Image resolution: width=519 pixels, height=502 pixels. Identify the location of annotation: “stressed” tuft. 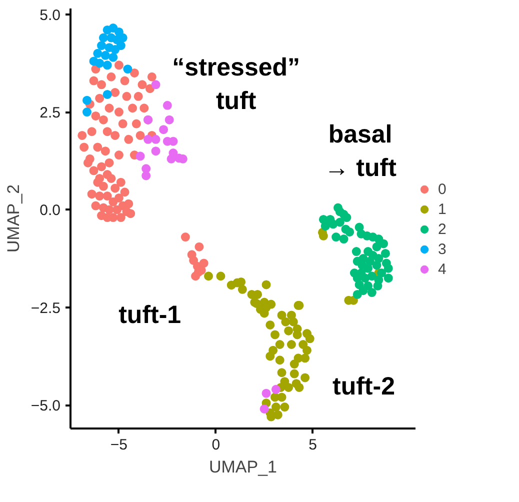
(236, 84).